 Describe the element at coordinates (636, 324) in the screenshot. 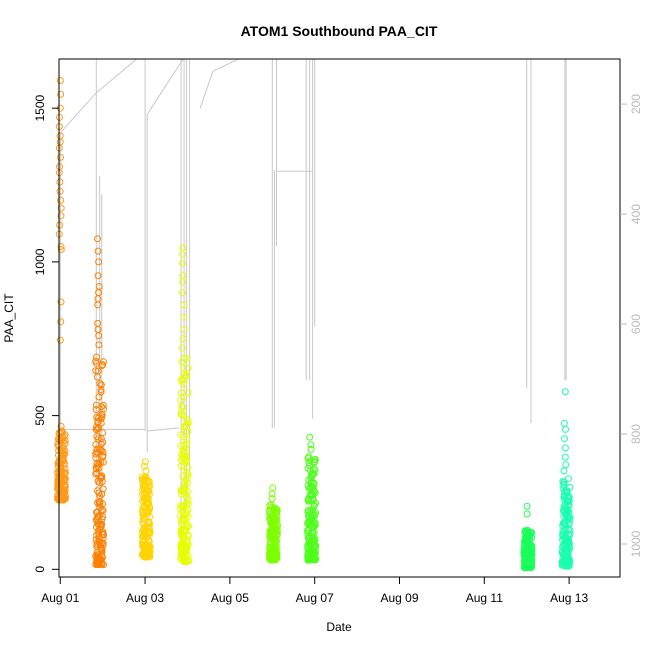

I see `y2-tick-label: 600` at that location.